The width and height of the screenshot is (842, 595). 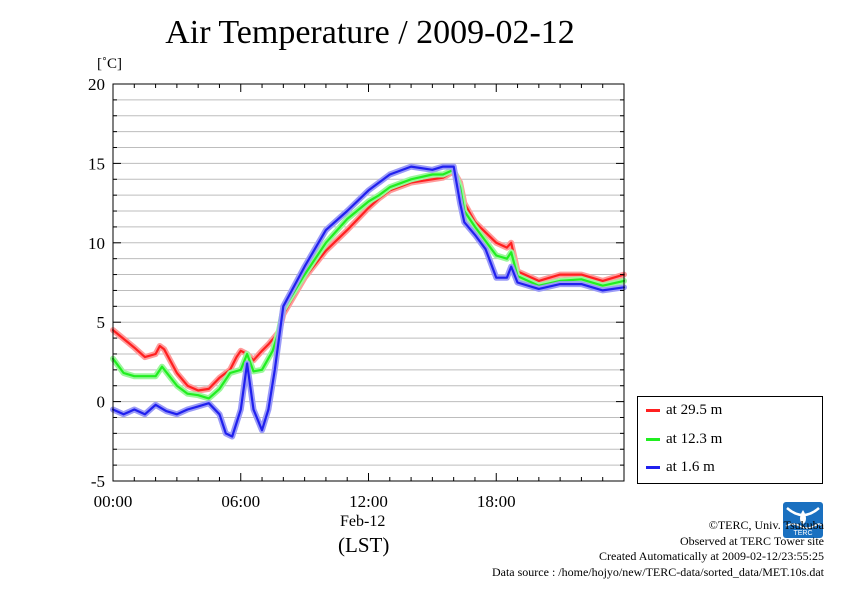 I want to click on y-tick-label: -5, so click(x=98, y=481).